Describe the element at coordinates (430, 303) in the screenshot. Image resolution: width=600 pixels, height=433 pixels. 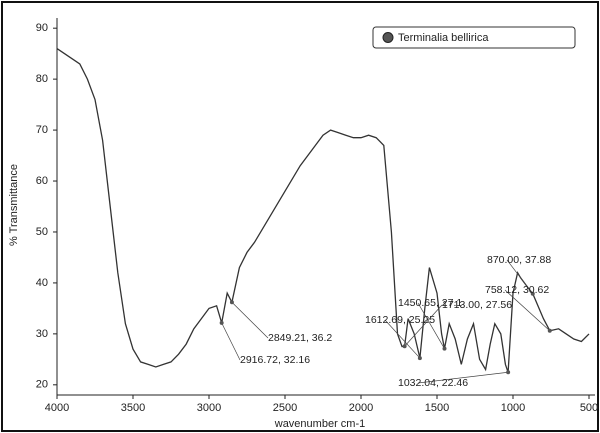
I see `annotation-label: 1450.65, 27.1` at that location.